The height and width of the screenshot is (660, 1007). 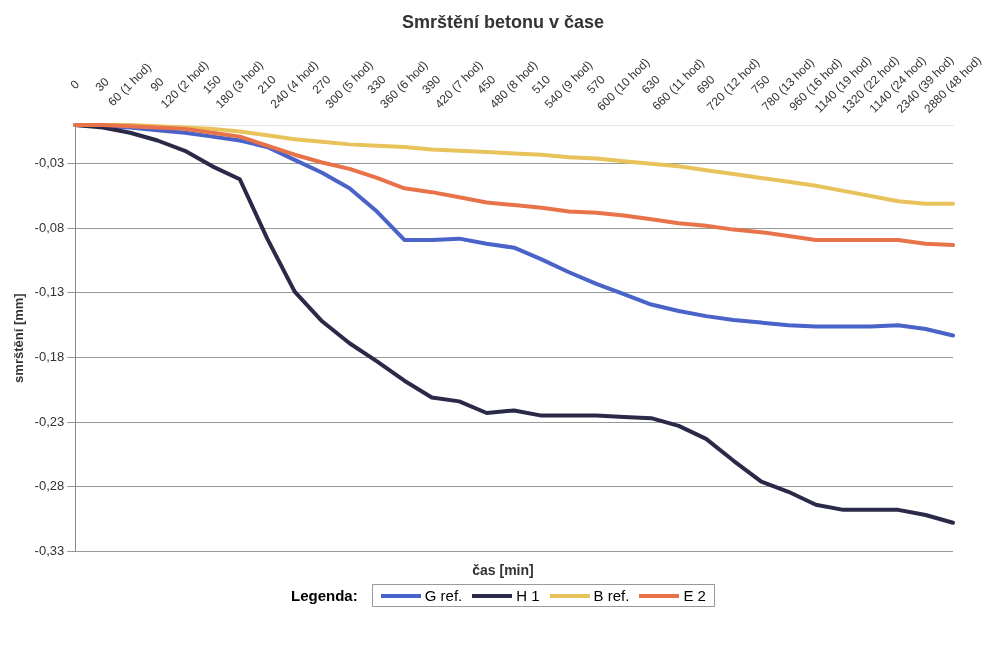 I want to click on y-tick-label: -0,08, so click(x=49, y=227).